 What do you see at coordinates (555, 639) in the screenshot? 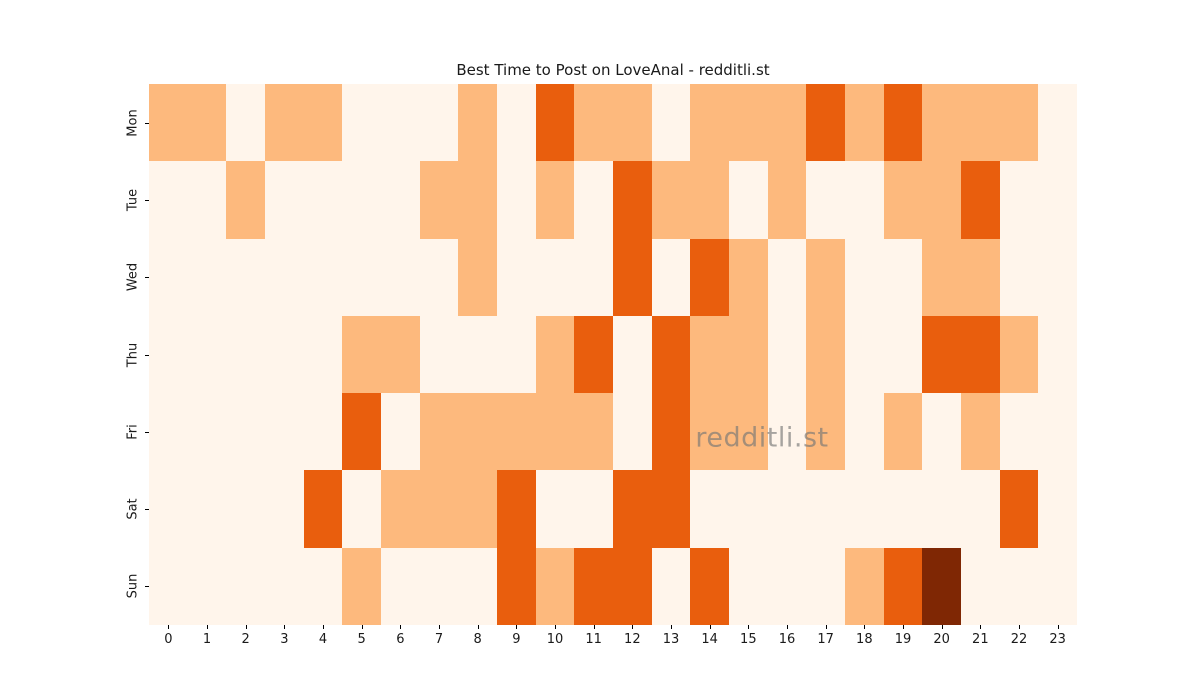
I see `x-tick-label: 10` at bounding box center [555, 639].